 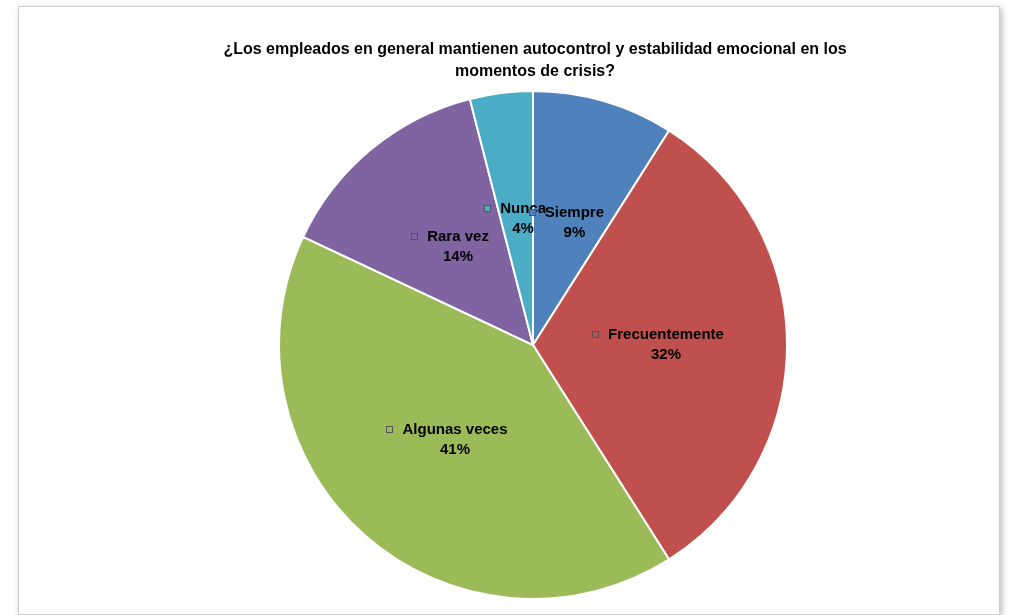 I want to click on data-label: 41%, so click(x=455, y=449).